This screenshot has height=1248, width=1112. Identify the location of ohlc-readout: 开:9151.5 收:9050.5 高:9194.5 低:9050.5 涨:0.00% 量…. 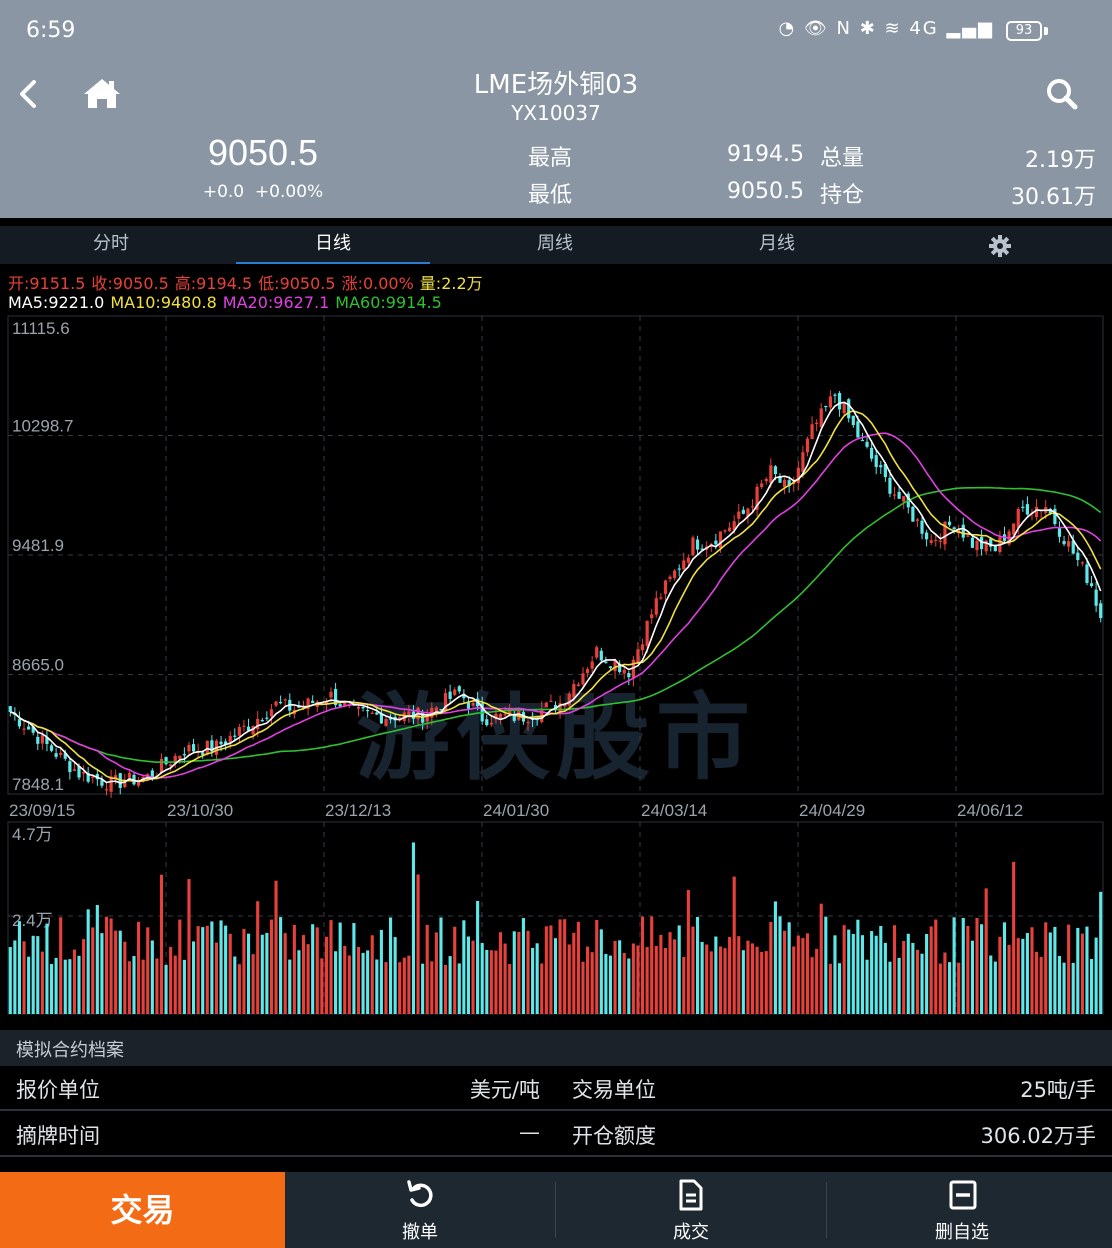
(248, 282).